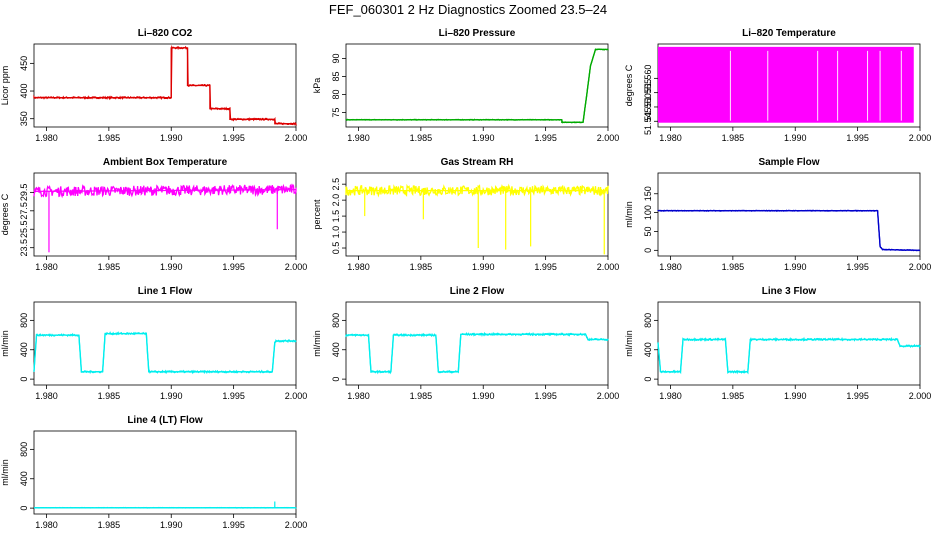 The width and height of the screenshot is (936, 540). What do you see at coordinates (336, 200) in the screenshot?
I see `y-tick-label: 2.0` at bounding box center [336, 200].